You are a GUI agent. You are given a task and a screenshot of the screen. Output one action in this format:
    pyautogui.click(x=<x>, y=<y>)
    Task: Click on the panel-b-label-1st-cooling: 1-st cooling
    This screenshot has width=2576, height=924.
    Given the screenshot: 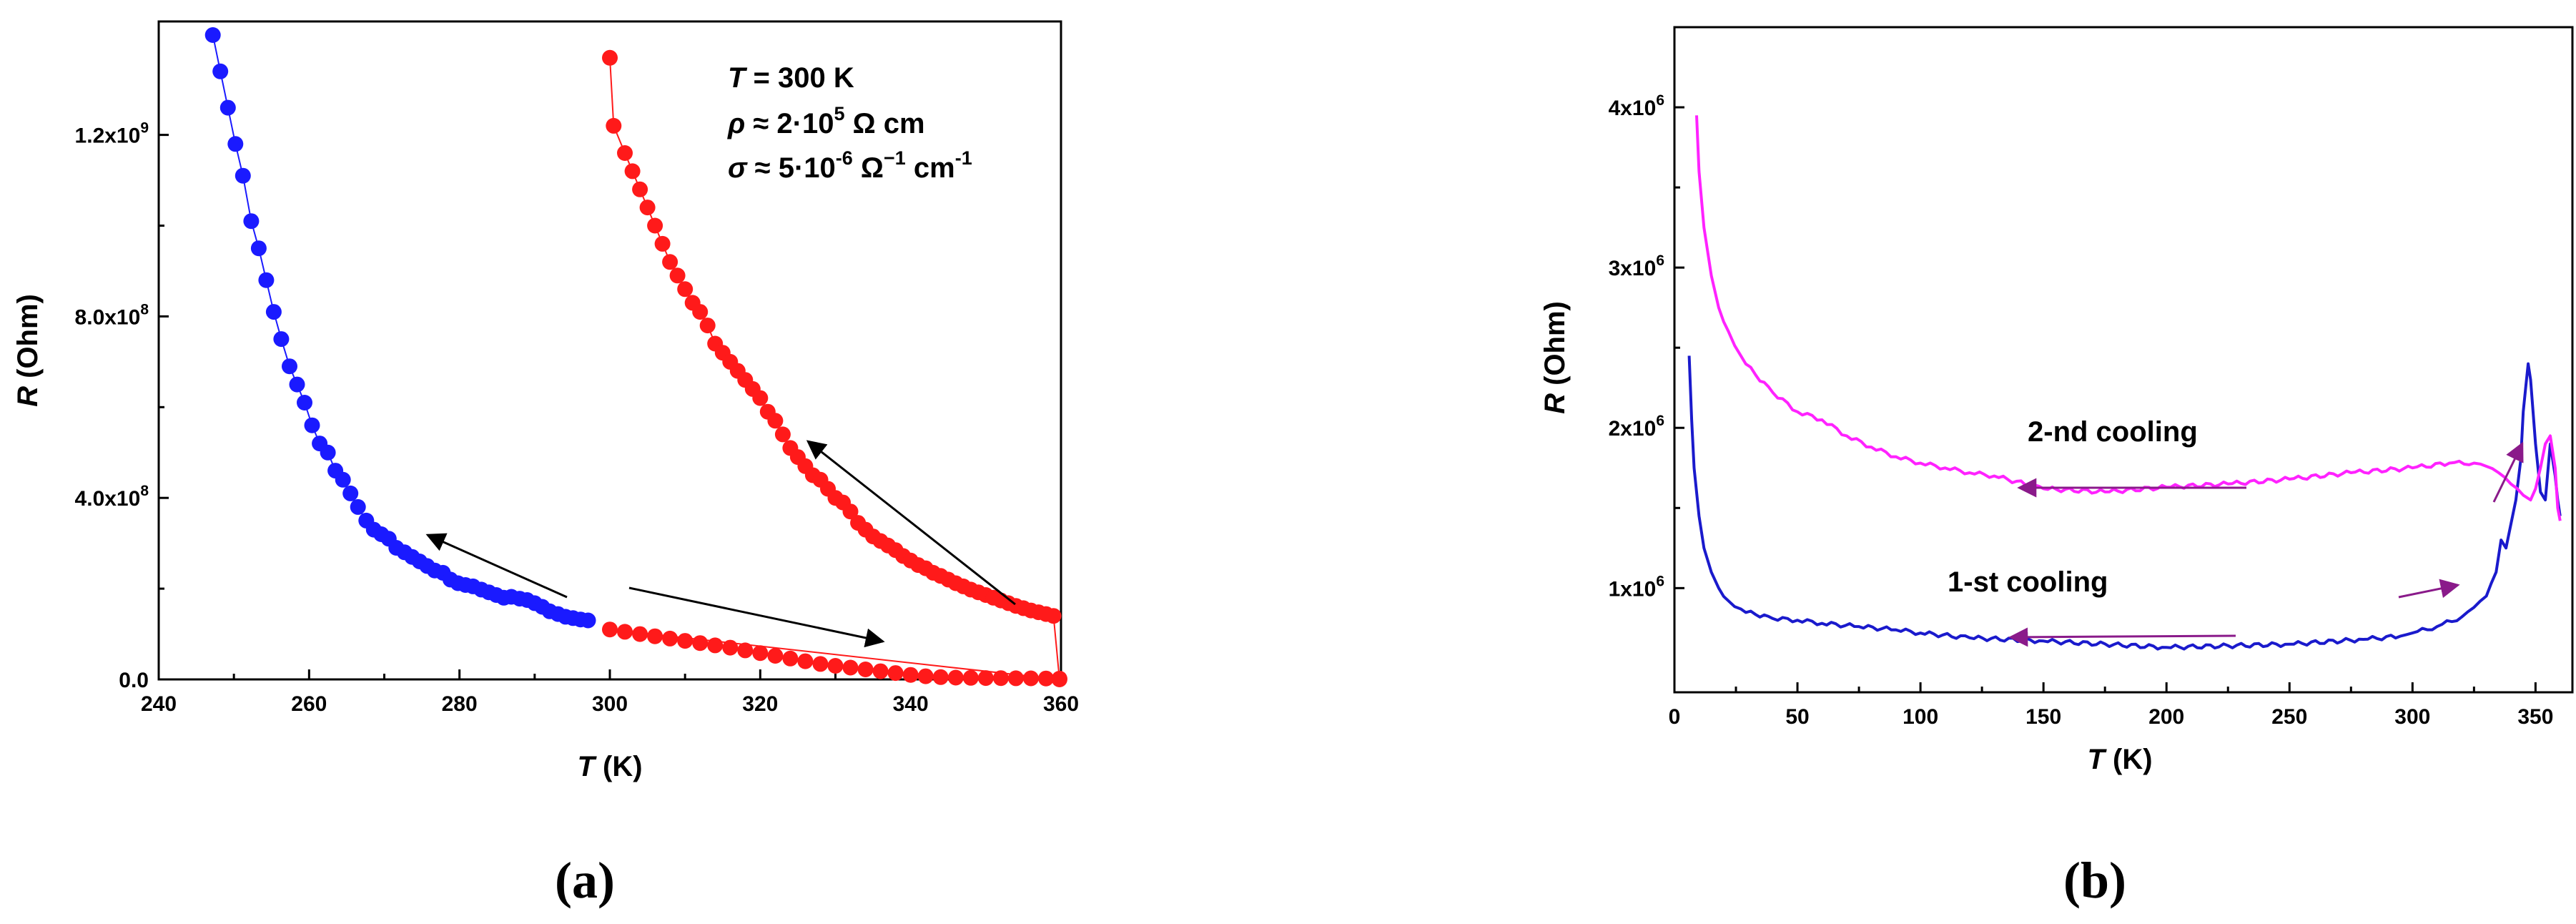 What is the action you would take?
    pyautogui.click(x=2028, y=582)
    